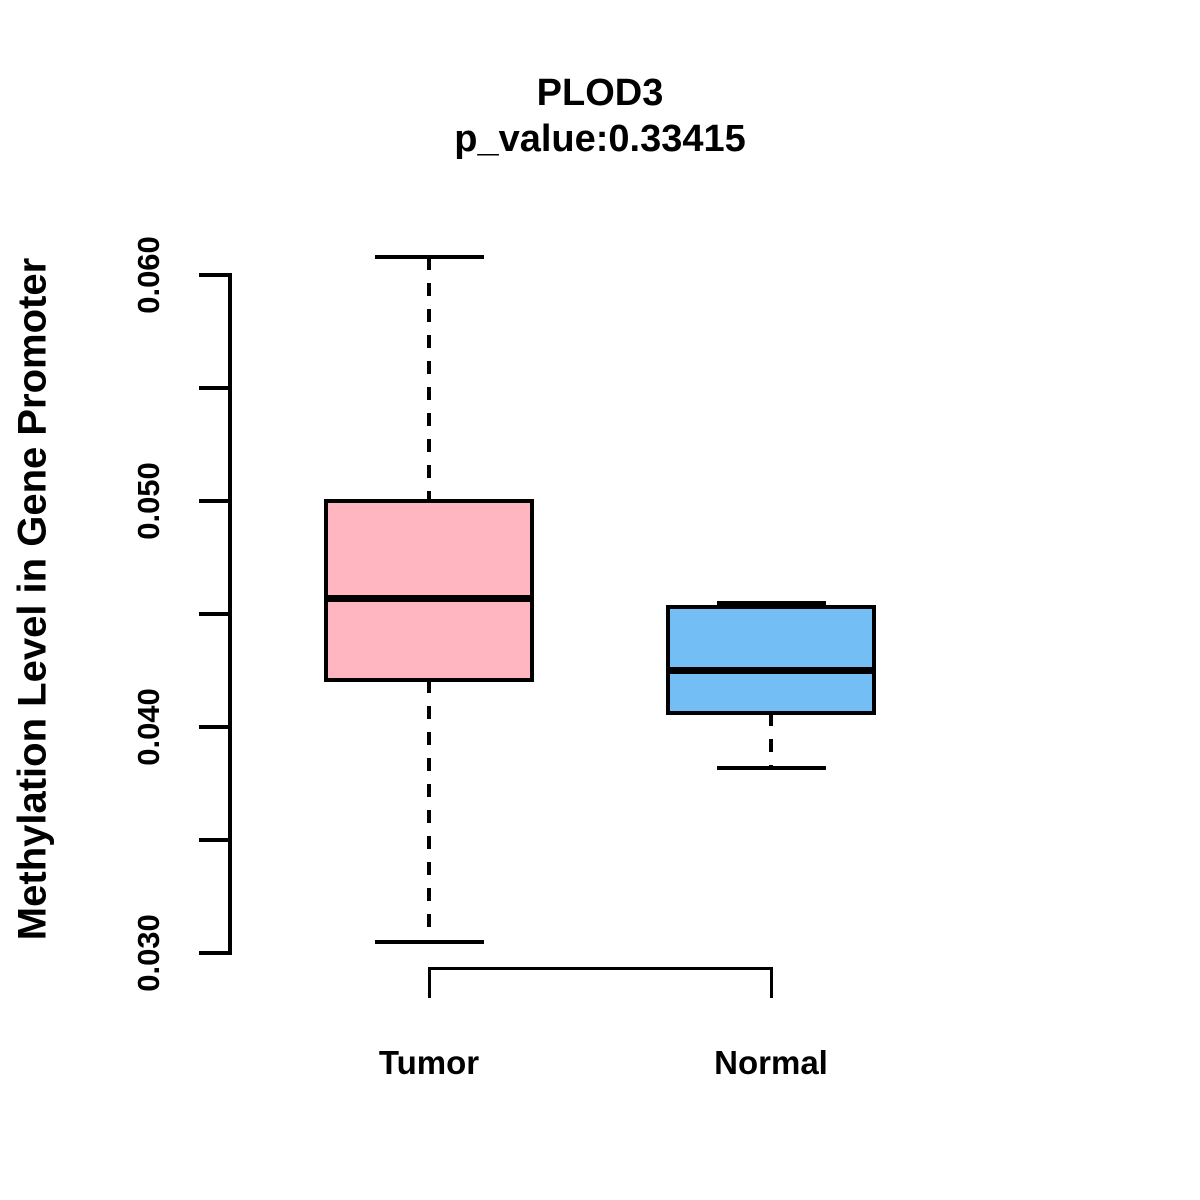 The image size is (1200, 1200). I want to click on chart-title: PLOD3, so click(600, 93).